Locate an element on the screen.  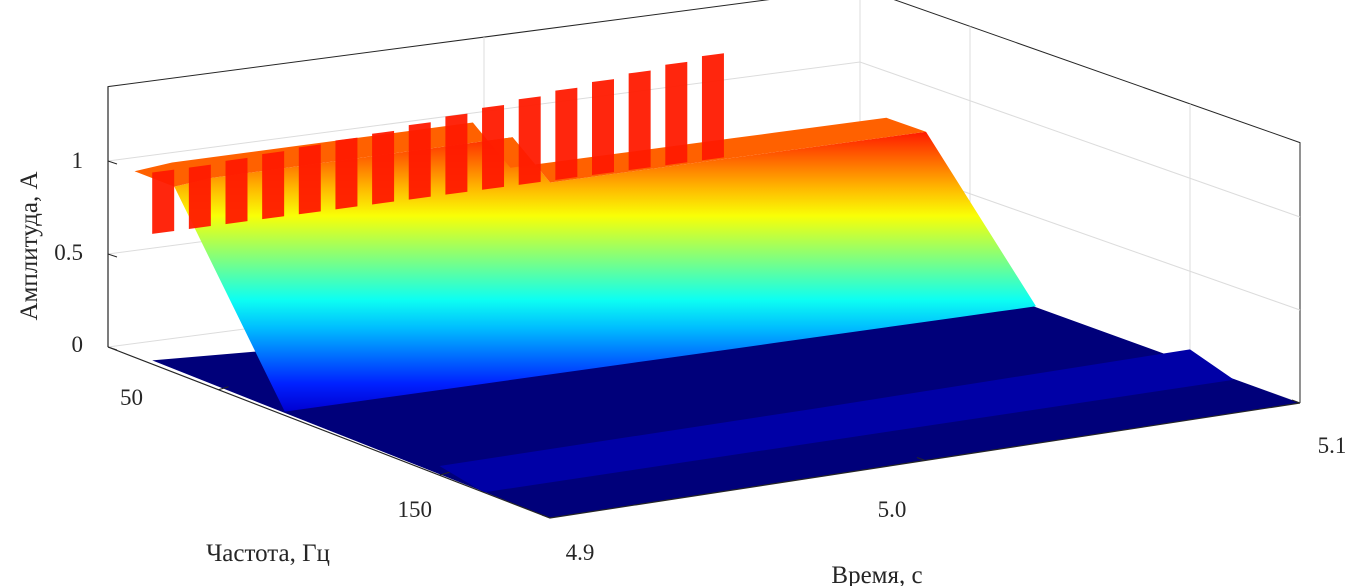
y-tick-label: 50 is located at coordinates (131, 397).